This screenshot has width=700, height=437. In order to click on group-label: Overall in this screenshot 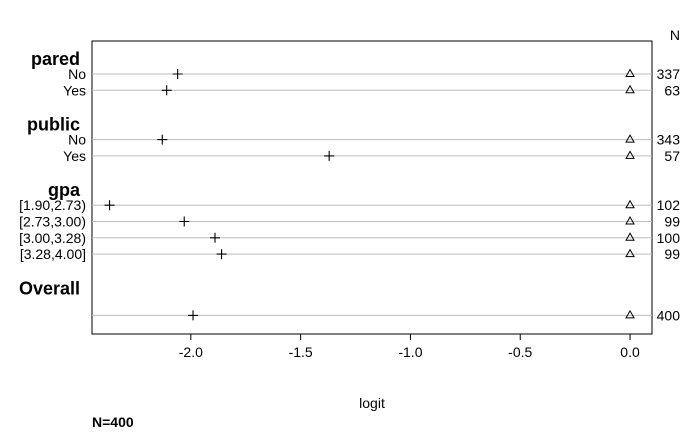, I will do `click(49, 288)`.